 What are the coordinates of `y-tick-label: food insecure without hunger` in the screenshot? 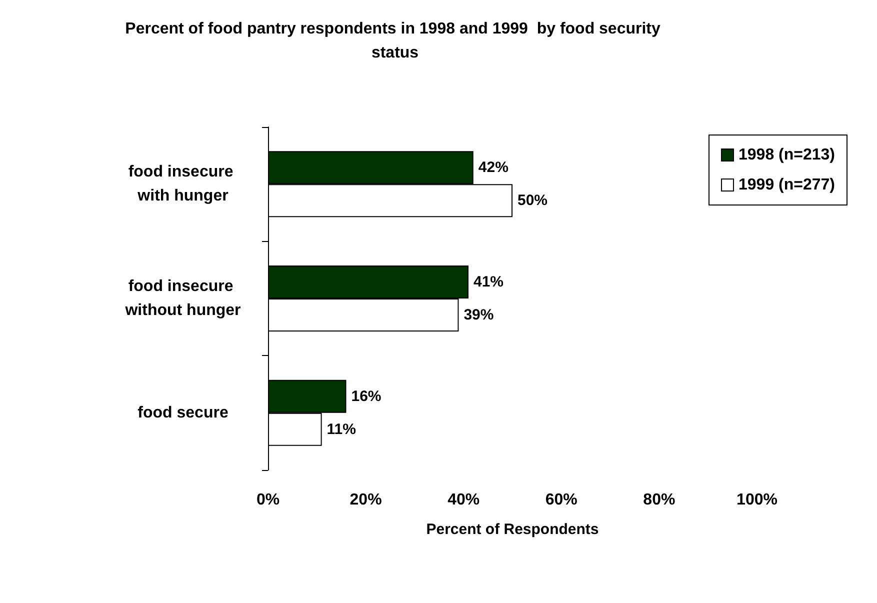 It's located at (182, 298).